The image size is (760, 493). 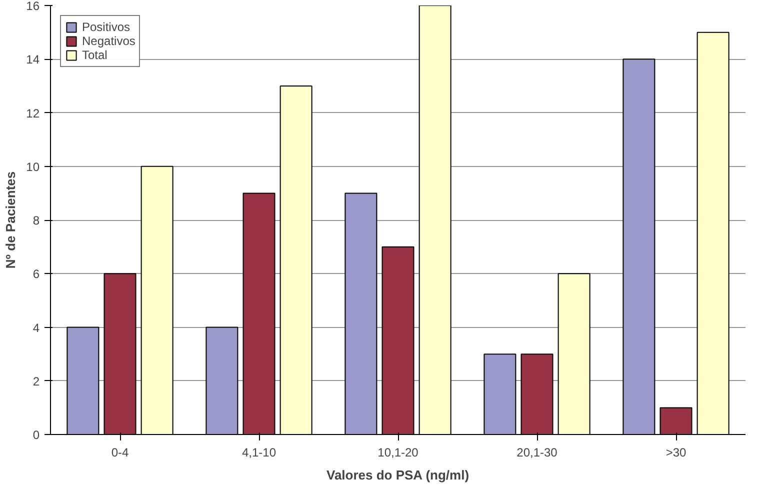 I want to click on legend-label: Positivos, so click(x=106, y=27).